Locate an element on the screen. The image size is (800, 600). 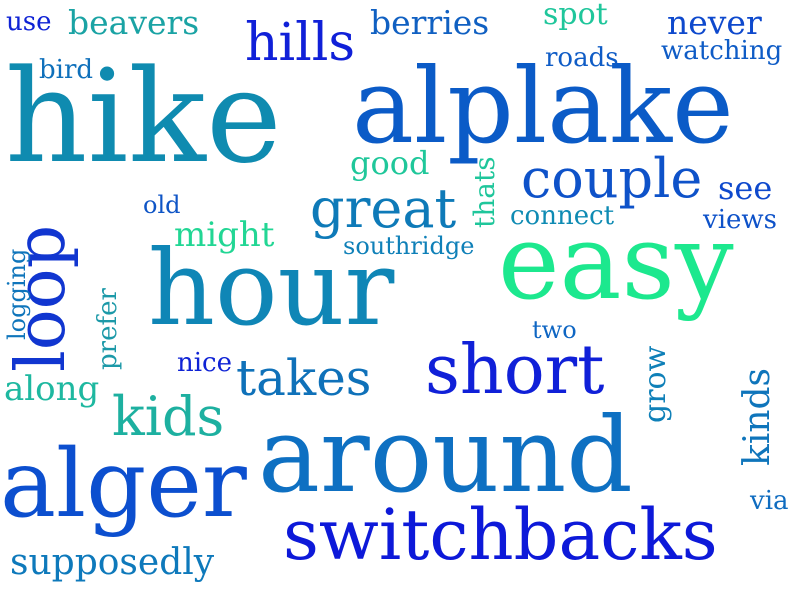
word-nice: nice is located at coordinates (205, 363).